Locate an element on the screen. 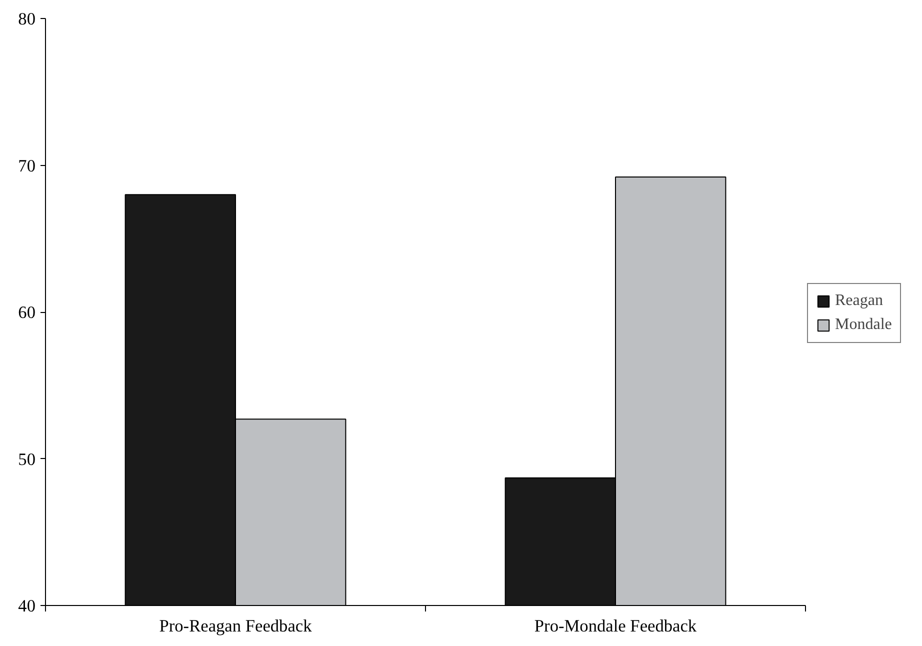  x-tick-label: Pro-Mondale Feedback is located at coordinates (615, 626).